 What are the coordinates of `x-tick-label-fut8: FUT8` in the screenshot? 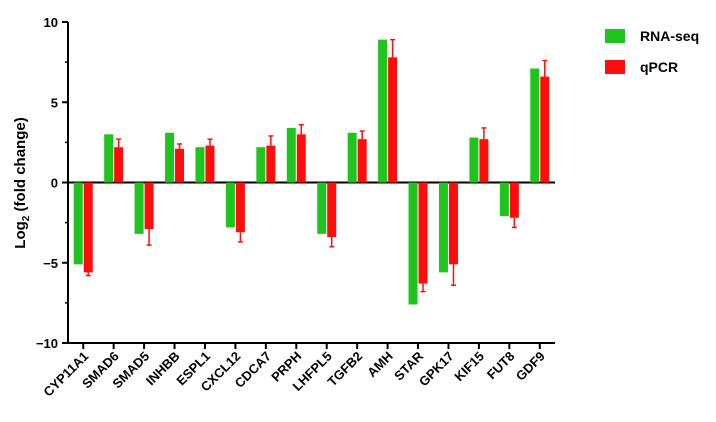 It's located at (501, 366).